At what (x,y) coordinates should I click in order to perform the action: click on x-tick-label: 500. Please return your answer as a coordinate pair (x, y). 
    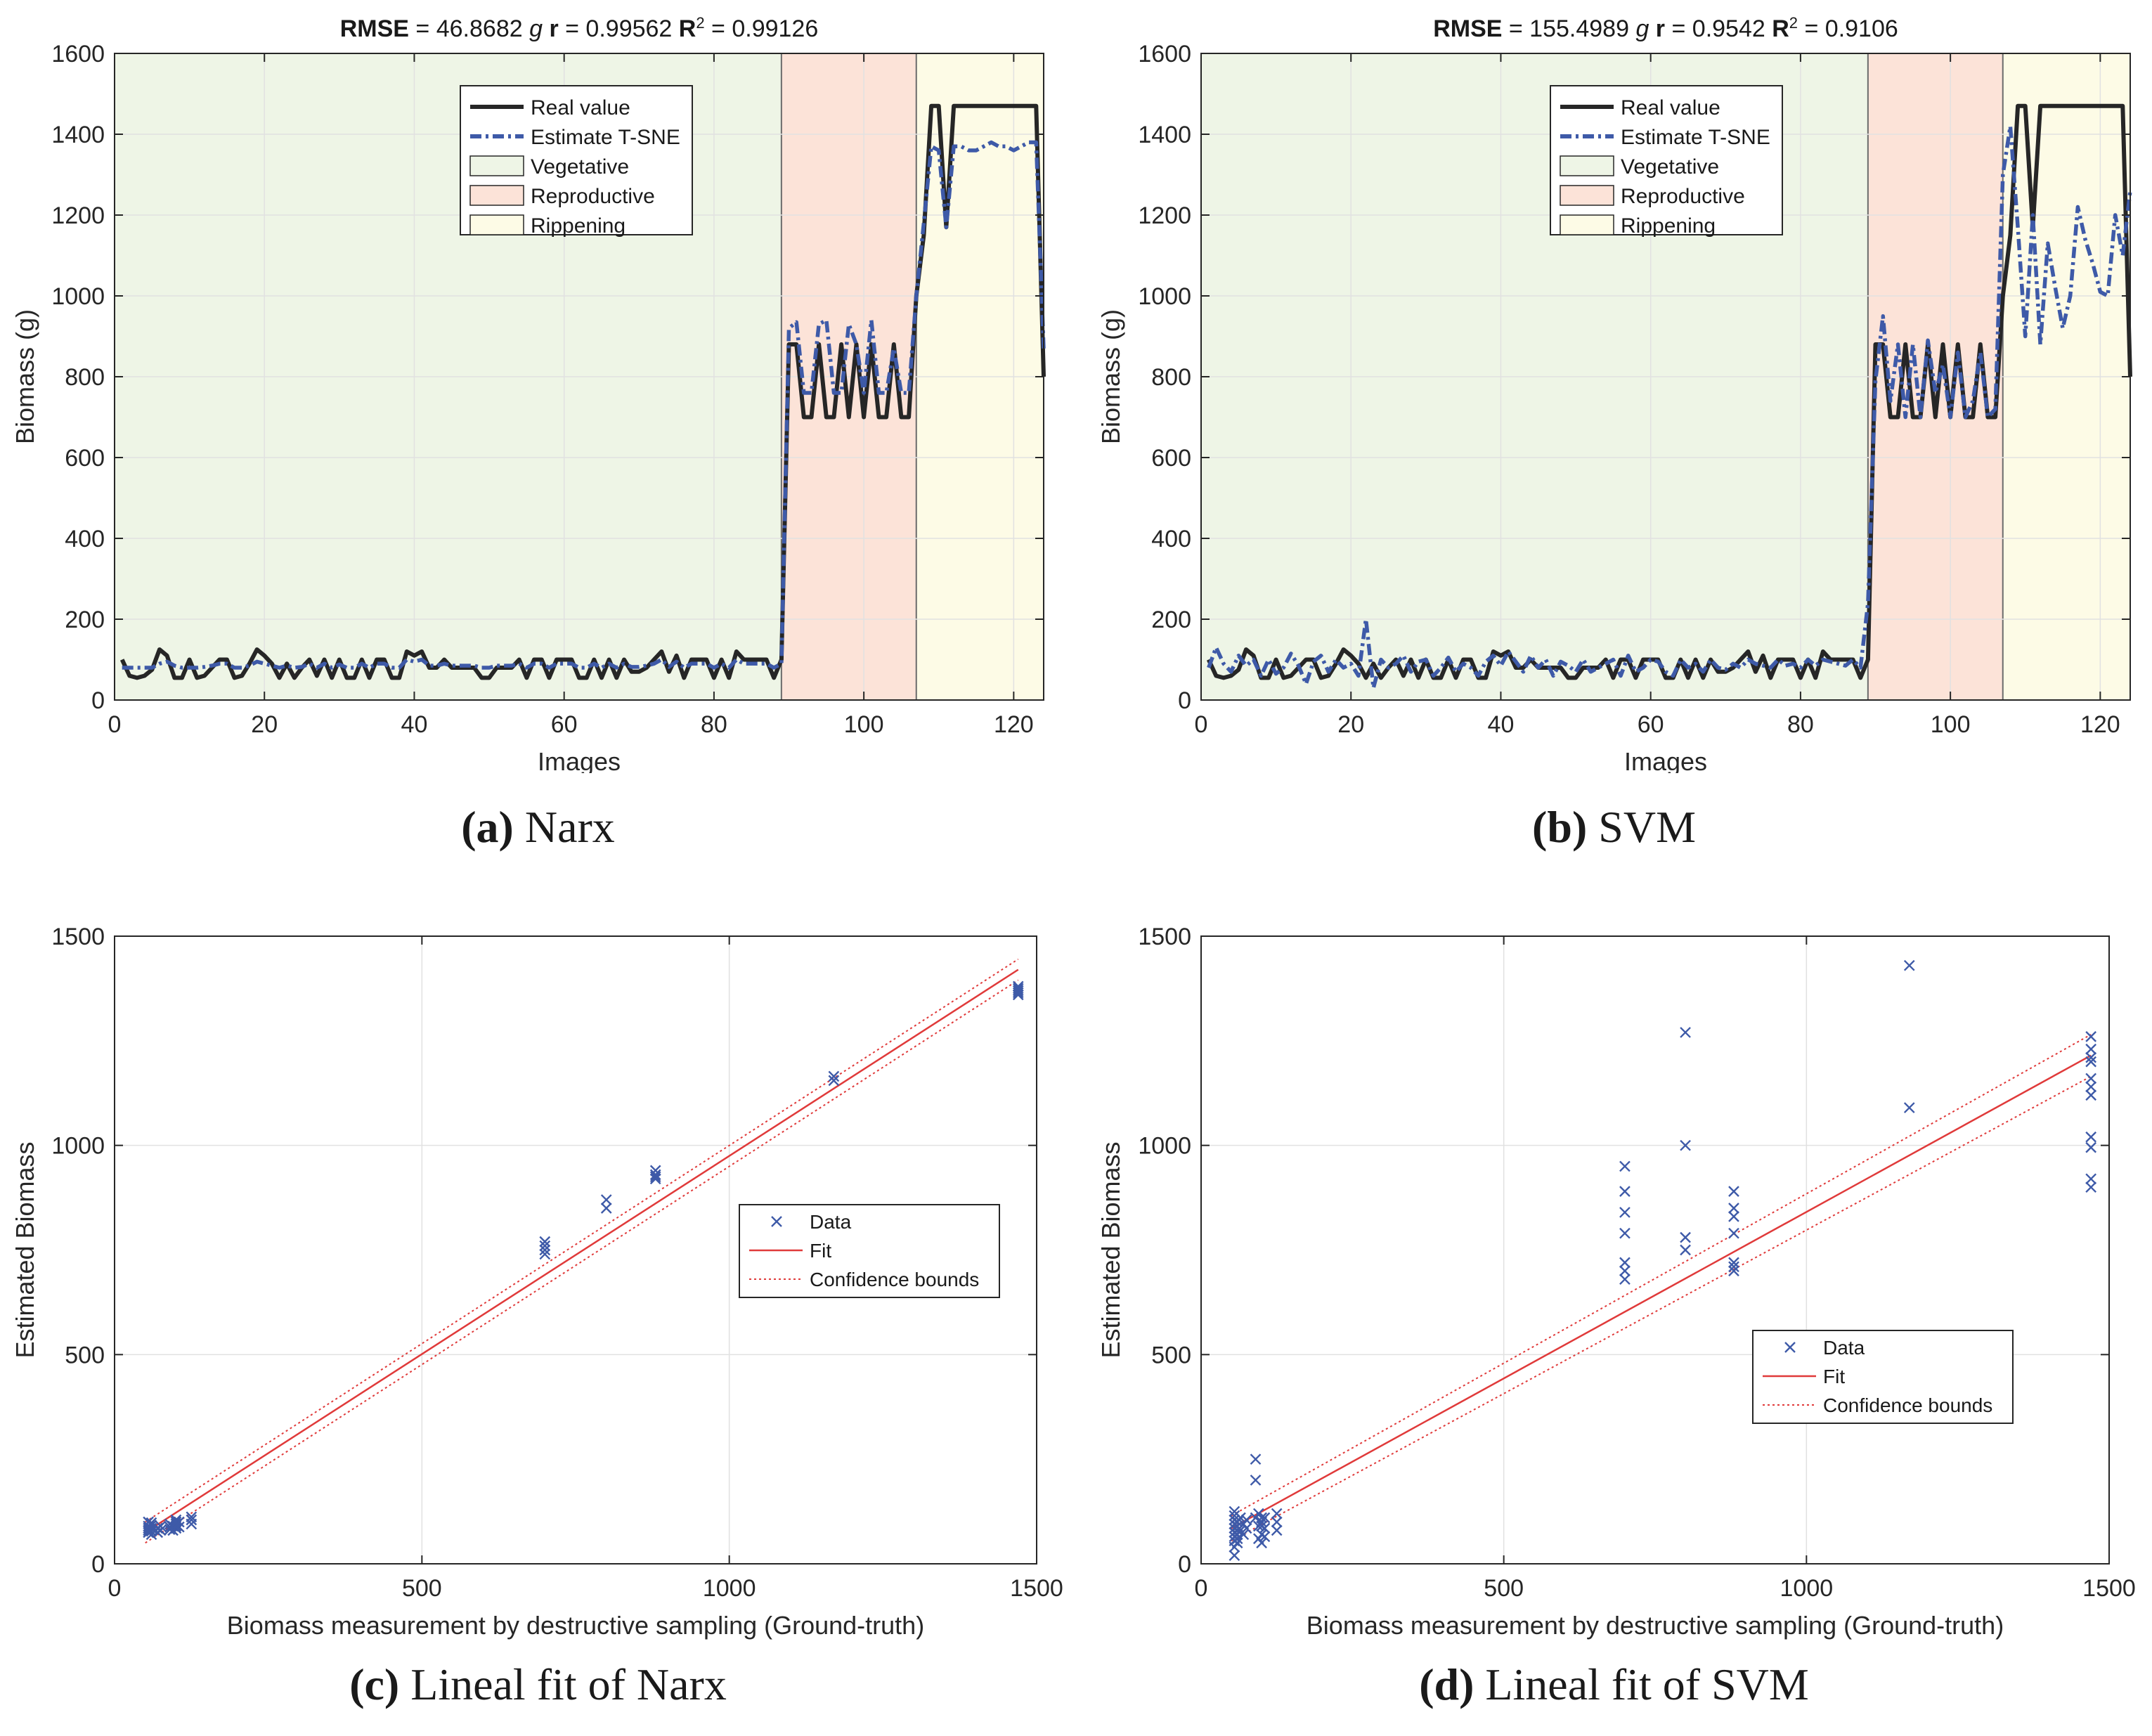
    Looking at the image, I should click on (422, 1588).